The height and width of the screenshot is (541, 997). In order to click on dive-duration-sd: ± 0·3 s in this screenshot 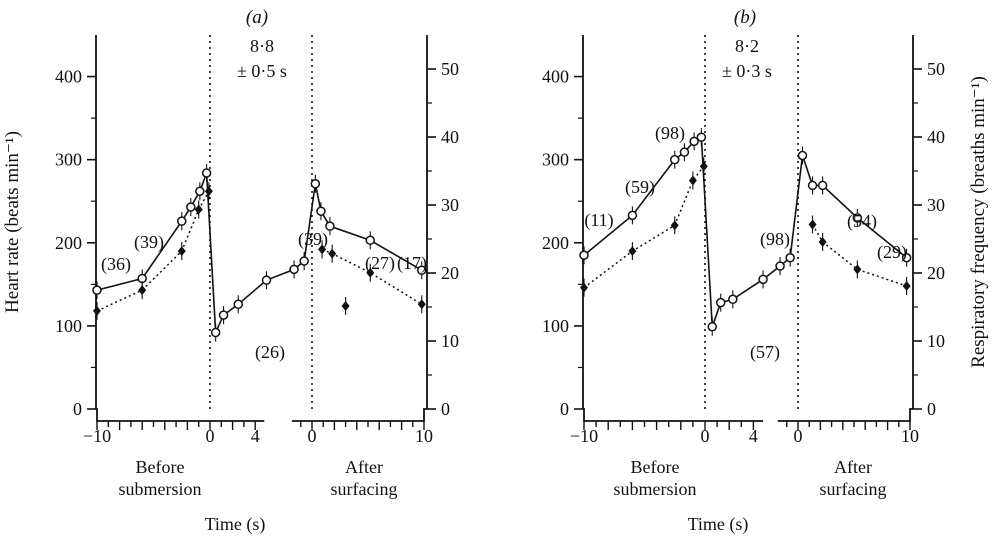, I will do `click(747, 71)`.